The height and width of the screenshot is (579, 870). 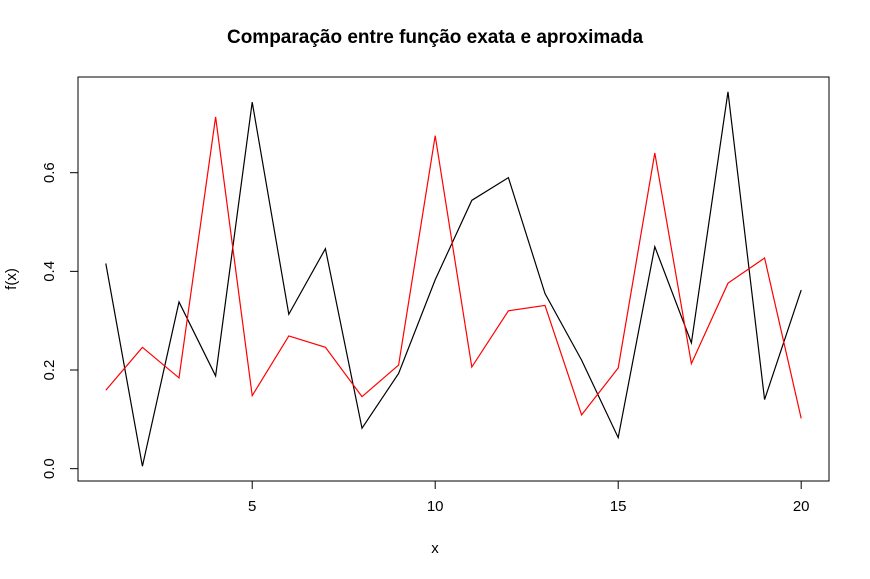 What do you see at coordinates (49, 370) in the screenshot?
I see `y-tick-label: 0.2` at bounding box center [49, 370].